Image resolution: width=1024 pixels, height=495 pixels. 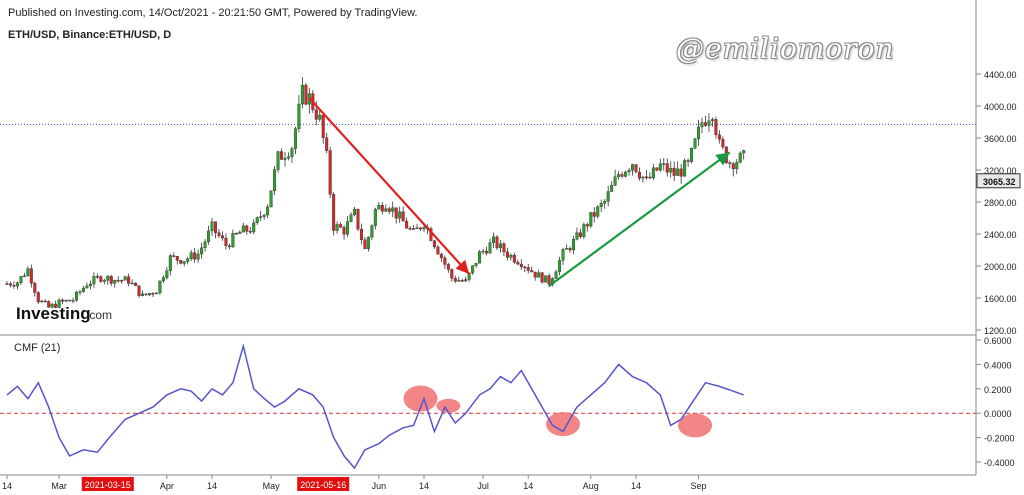 I want to click on time-tick-label: Mar, so click(x=59, y=486).